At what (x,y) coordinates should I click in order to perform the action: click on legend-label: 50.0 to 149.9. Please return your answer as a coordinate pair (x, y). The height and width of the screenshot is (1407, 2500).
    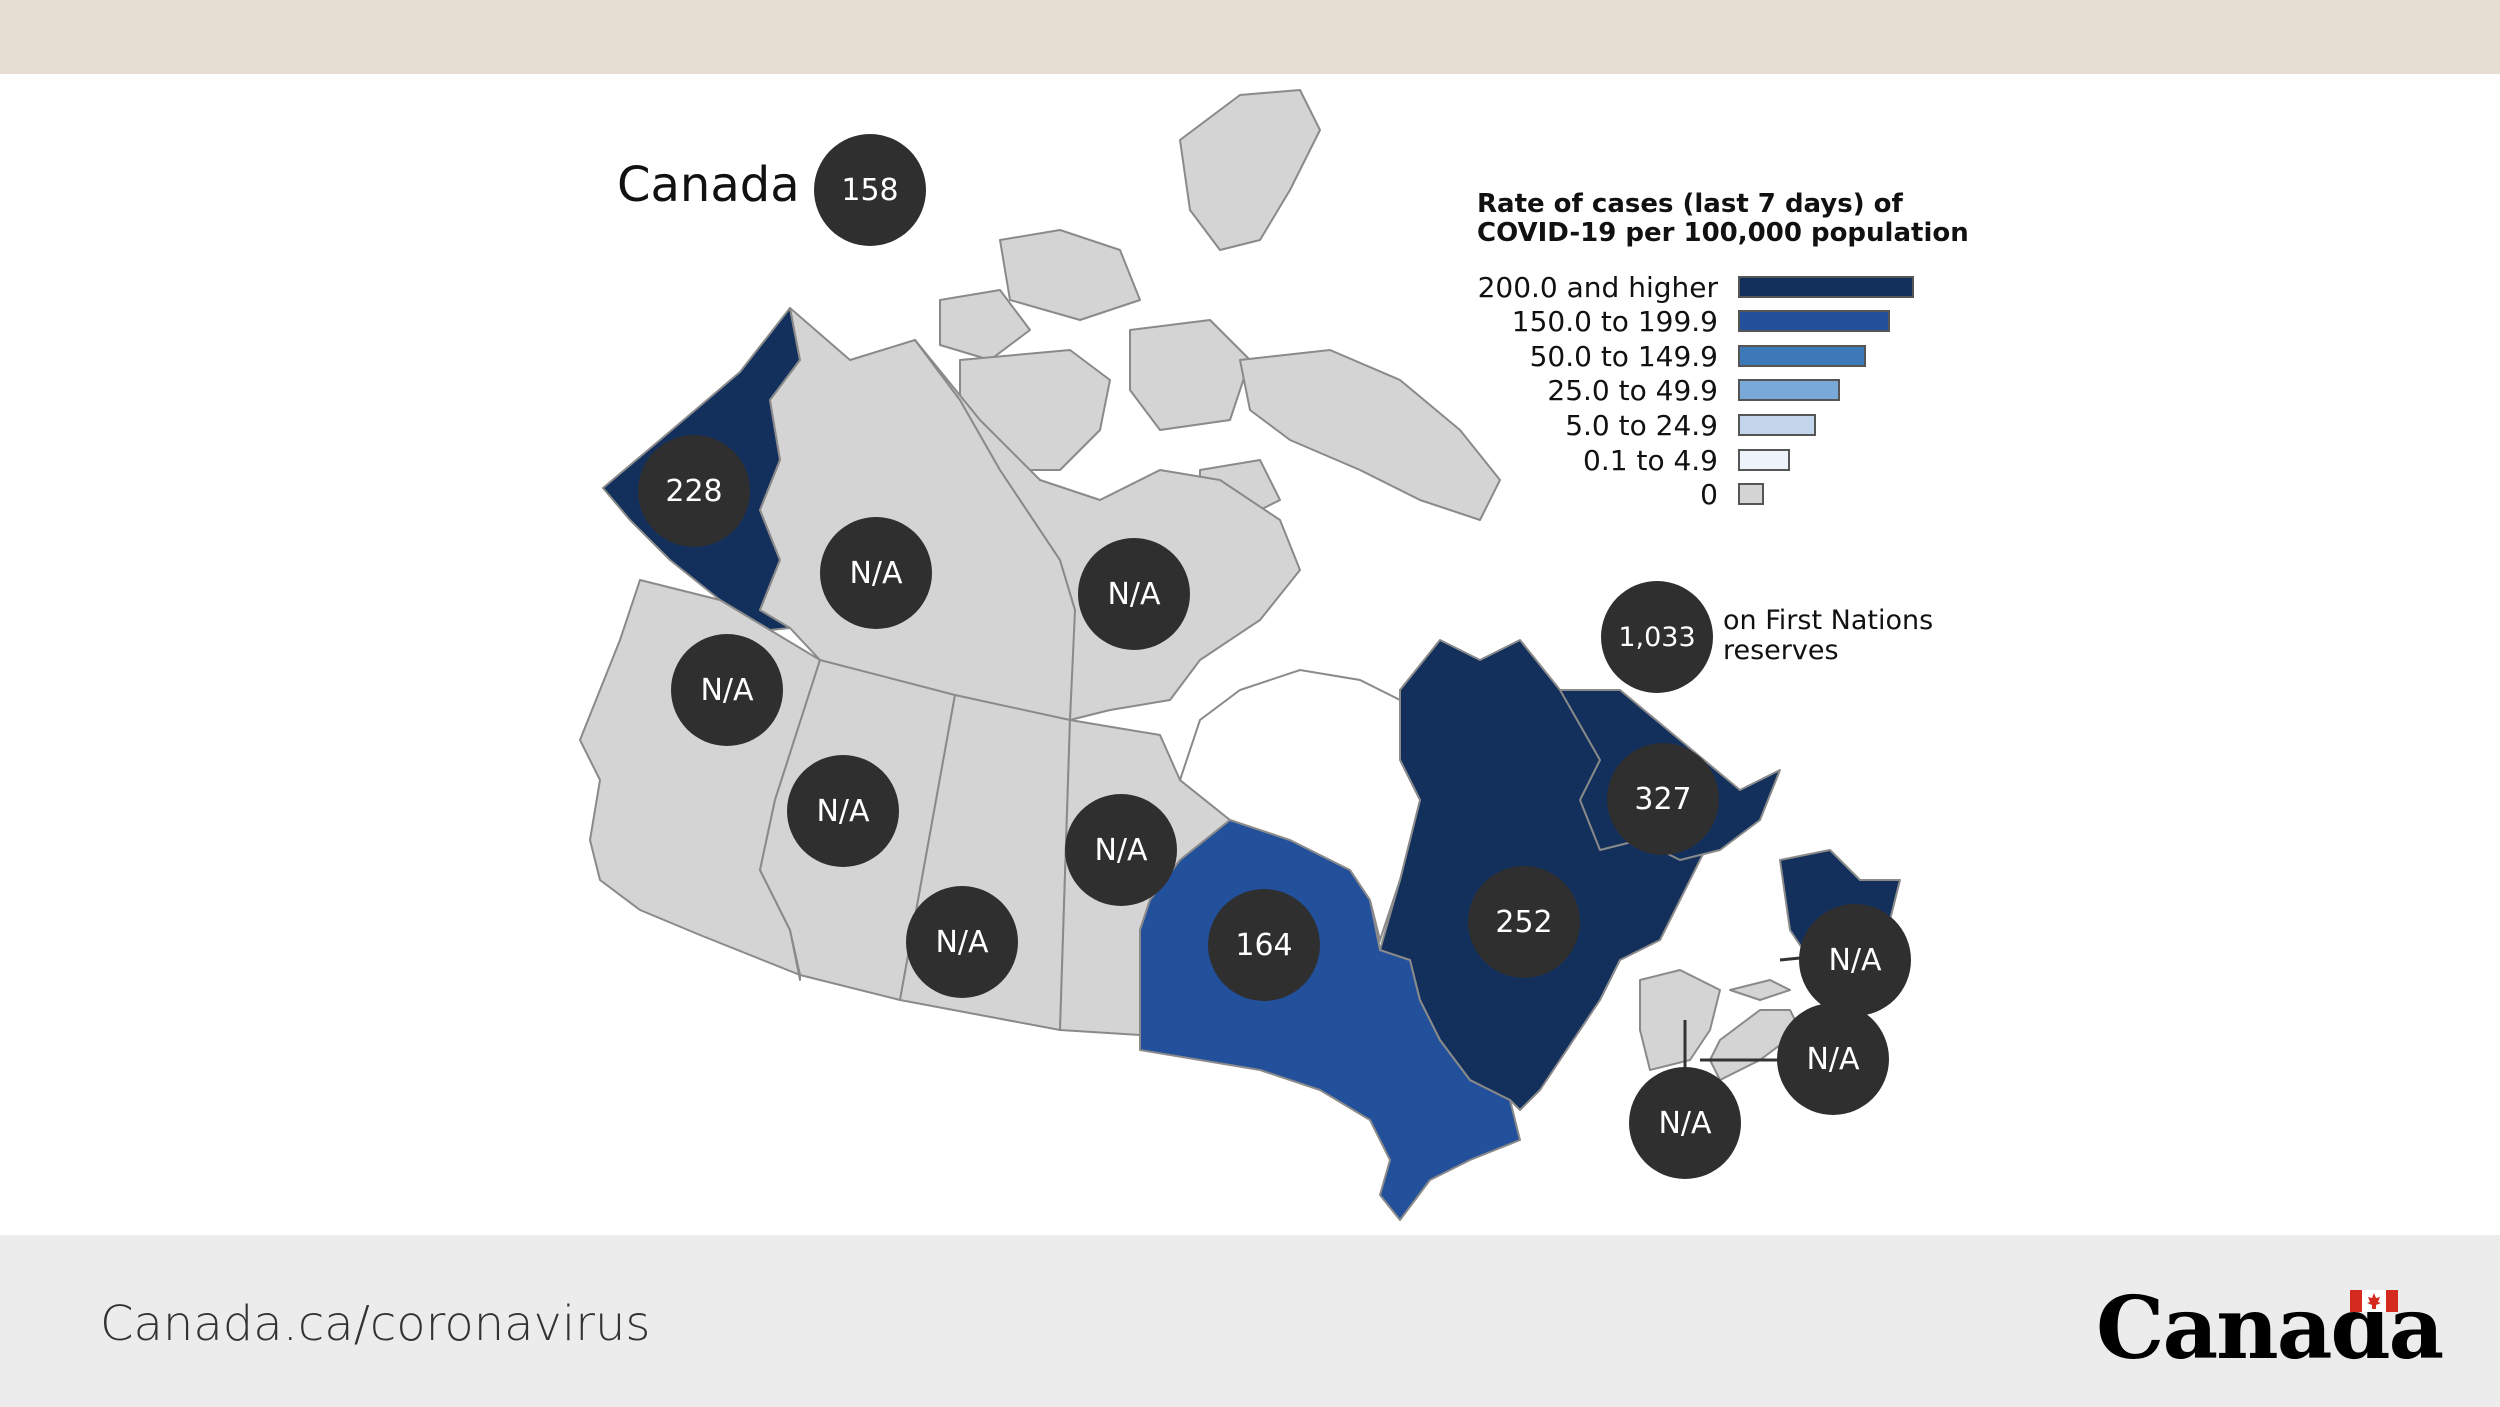
    Looking at the image, I should click on (1623, 356).